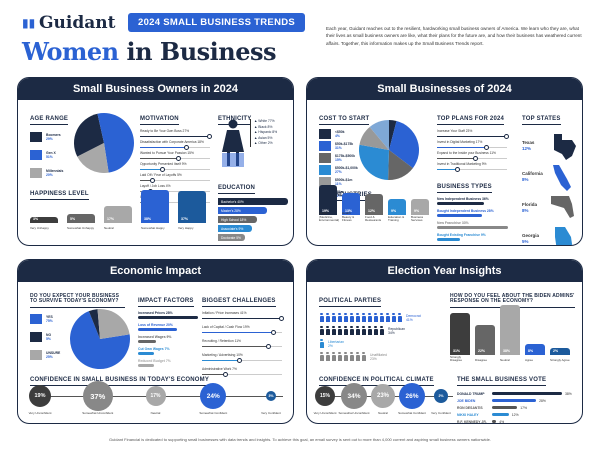 Image resolution: width=600 pixels, height=453 pixels. What do you see at coordinates (243, 316) in the screenshot?
I see `slider-item: Inflation / Price Increases 41%` at bounding box center [243, 316].